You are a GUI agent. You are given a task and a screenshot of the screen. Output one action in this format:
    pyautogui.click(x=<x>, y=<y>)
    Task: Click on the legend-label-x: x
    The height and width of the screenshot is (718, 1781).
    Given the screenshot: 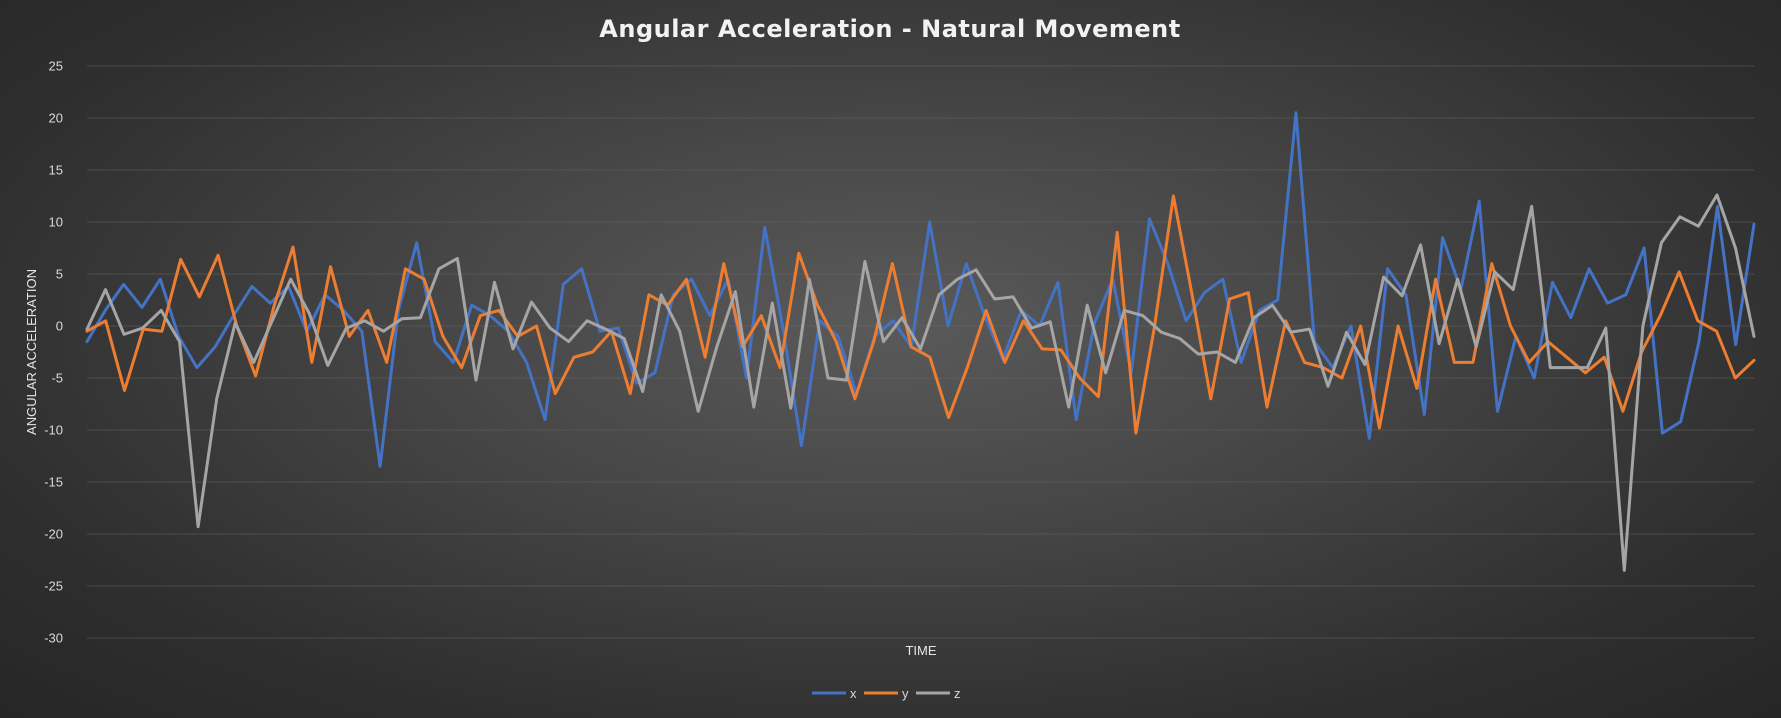 What is the action you would take?
    pyautogui.click(x=853, y=693)
    